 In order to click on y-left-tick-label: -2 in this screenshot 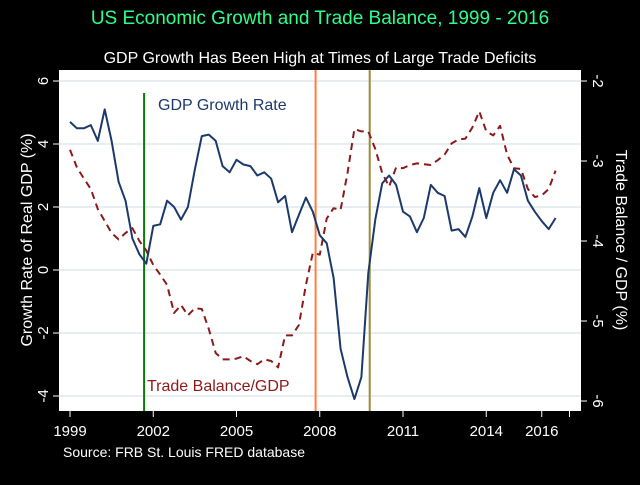, I will do `click(43, 332)`.